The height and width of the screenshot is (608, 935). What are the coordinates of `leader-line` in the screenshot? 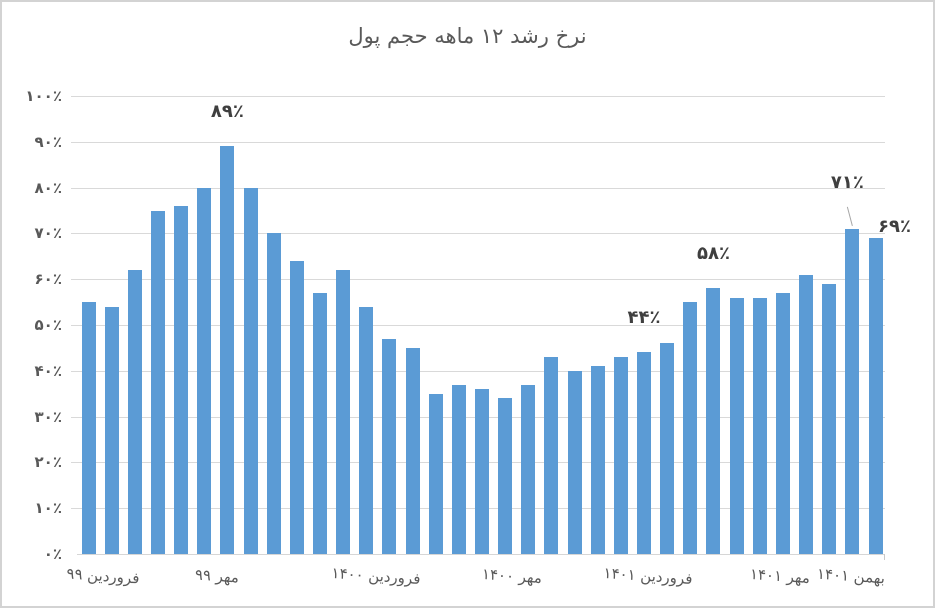 It's located at (849, 216).